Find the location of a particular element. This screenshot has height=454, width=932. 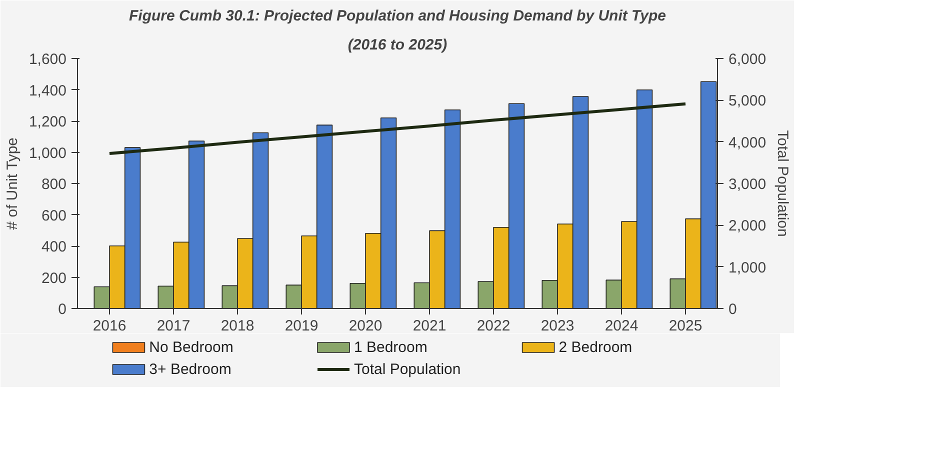

legend-label: 1 Bedroom is located at coordinates (391, 347).